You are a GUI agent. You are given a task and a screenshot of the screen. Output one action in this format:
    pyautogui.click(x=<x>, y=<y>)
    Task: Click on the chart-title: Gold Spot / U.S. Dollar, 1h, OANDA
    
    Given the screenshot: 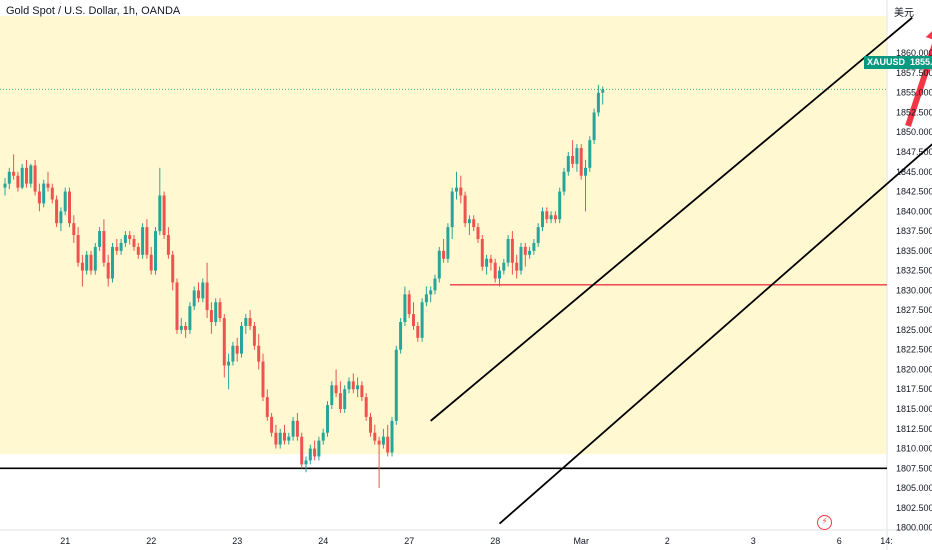 What is the action you would take?
    pyautogui.click(x=93, y=11)
    